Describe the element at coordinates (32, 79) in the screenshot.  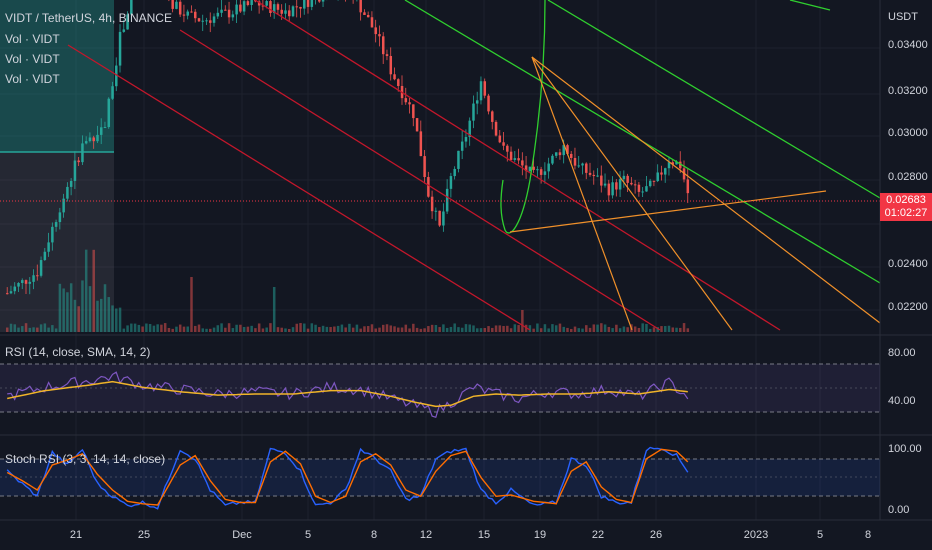
I see `volume-legend-3: Vol · VIDT` at that location.